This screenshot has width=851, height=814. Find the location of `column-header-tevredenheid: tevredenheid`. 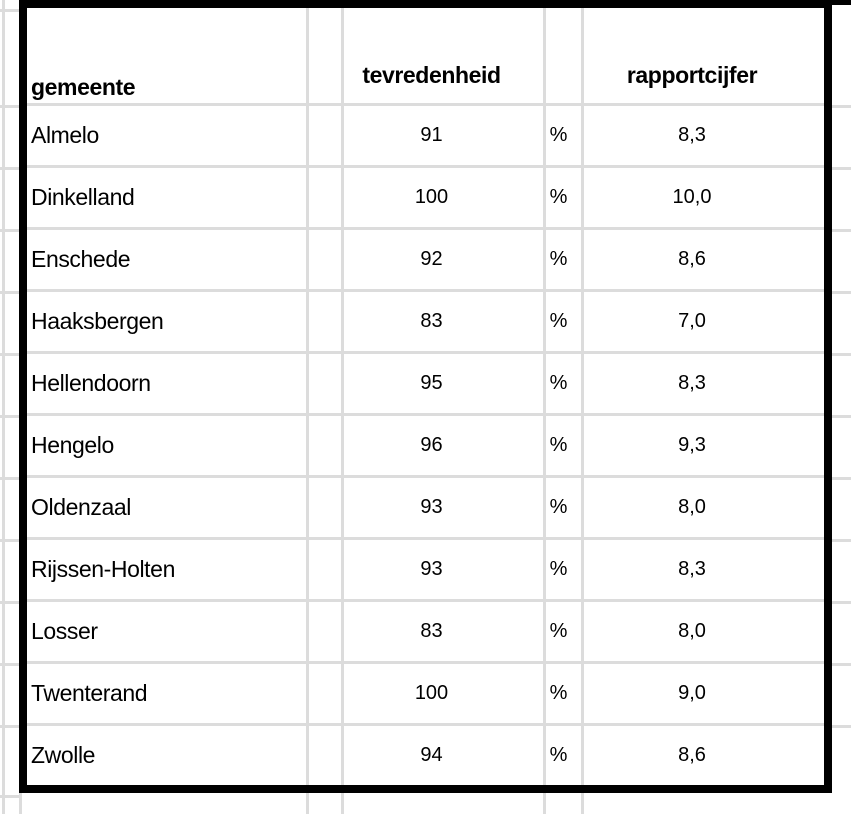

column-header-tevredenheid: tevredenheid is located at coordinates (442, 55).